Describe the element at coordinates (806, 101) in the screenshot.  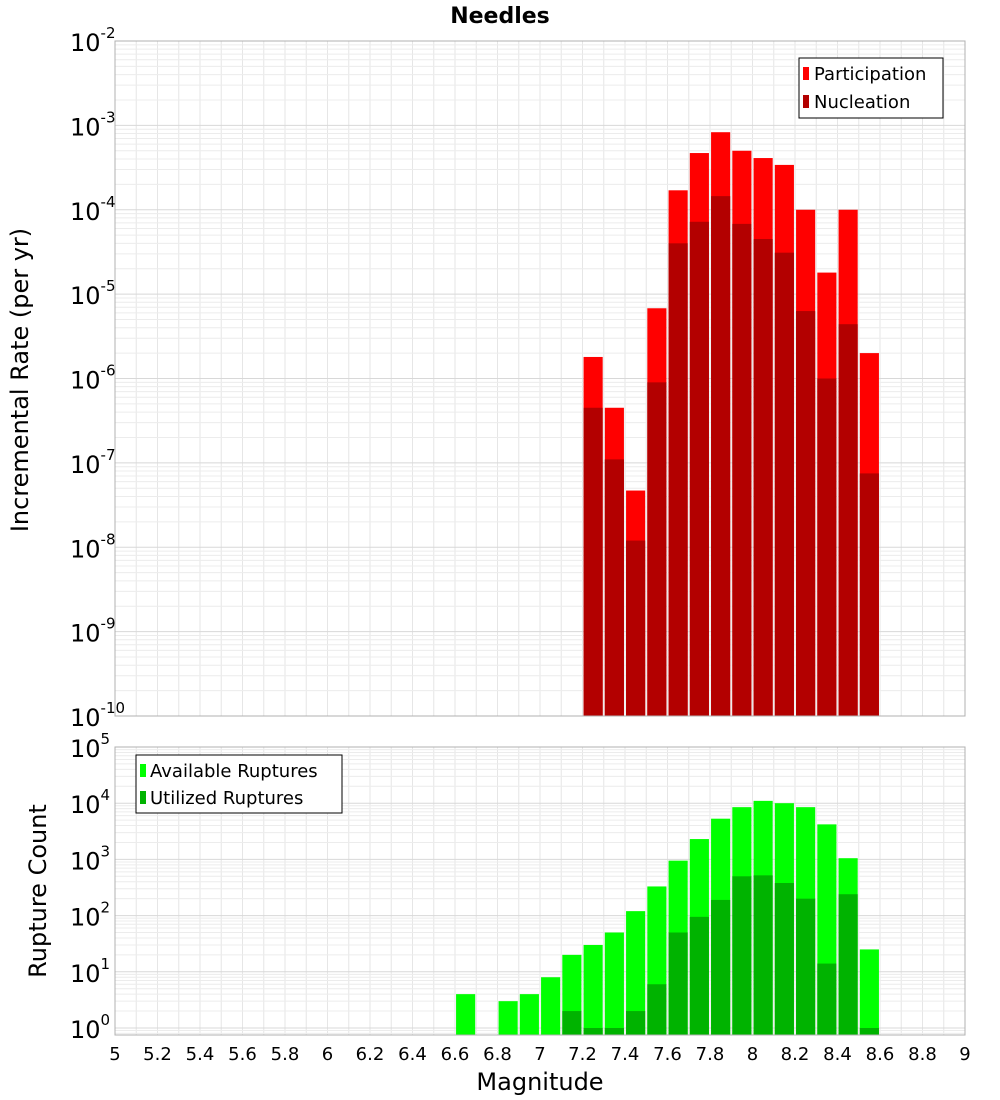
I see `legend-swatch-nucleation` at that location.